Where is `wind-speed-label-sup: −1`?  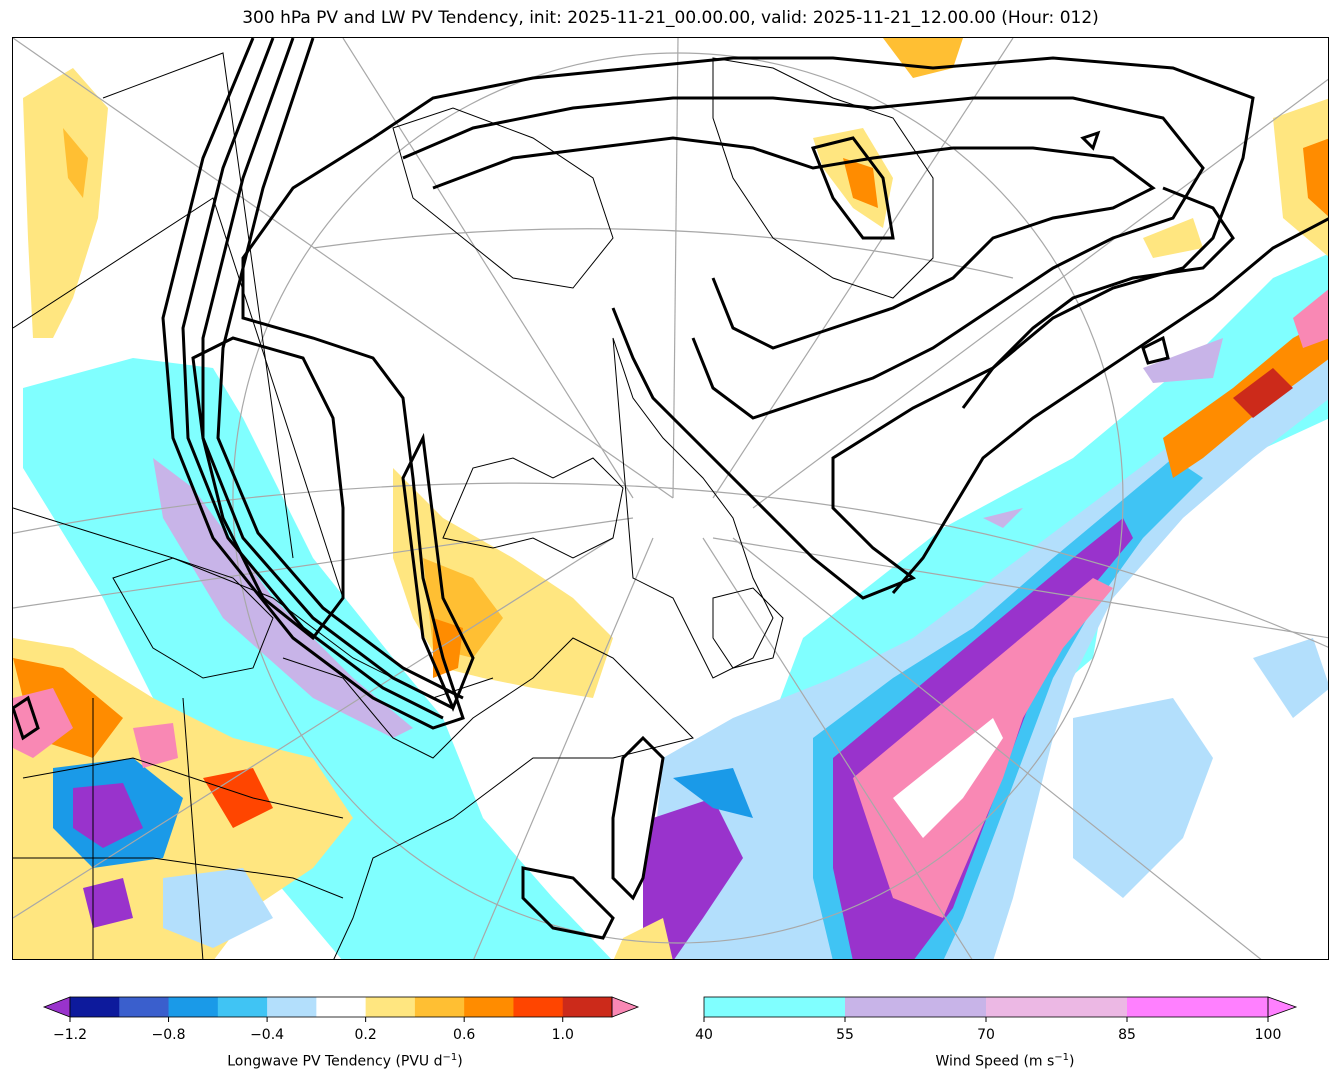 wind-speed-label-sup: −1 is located at coordinates (1062, 1057).